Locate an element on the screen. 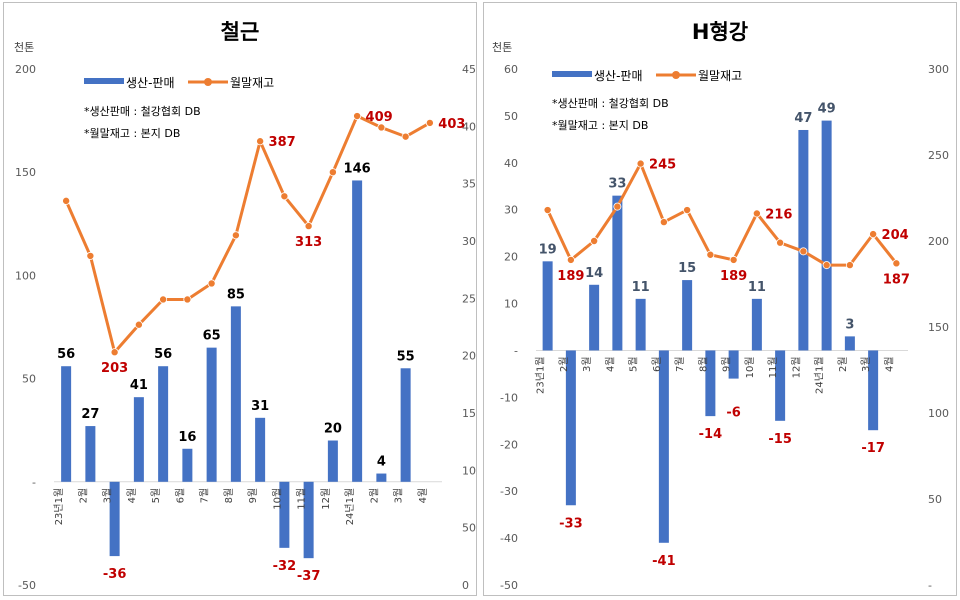  bar-data-label: 49 is located at coordinates (827, 109).